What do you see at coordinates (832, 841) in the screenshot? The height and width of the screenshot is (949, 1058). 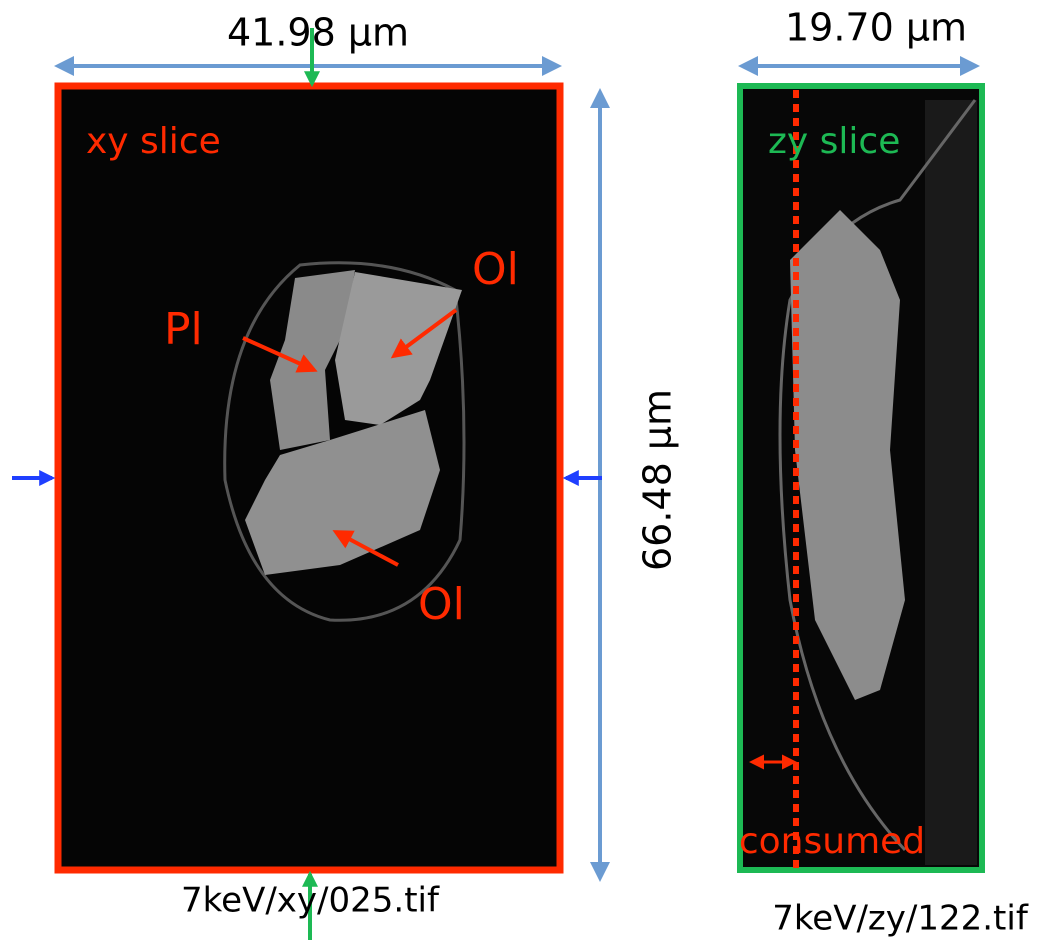 I see `annotation: consumed` at bounding box center [832, 841].